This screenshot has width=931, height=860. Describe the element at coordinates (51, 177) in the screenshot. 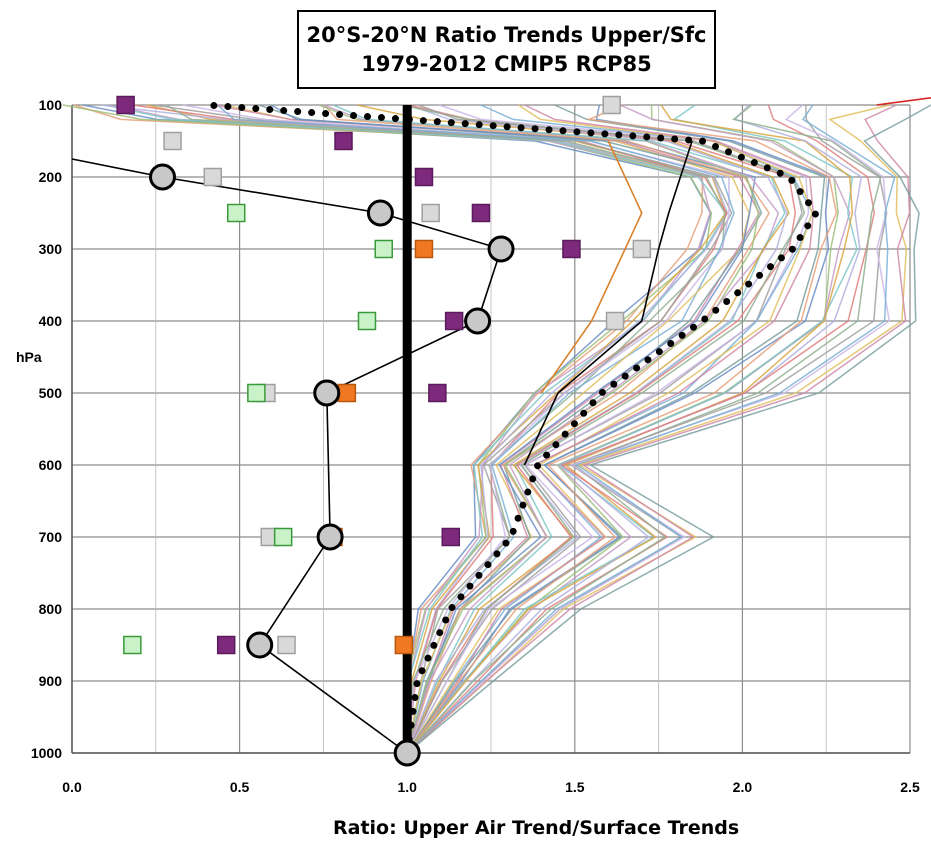

I see `y-tick-label: 200` at that location.